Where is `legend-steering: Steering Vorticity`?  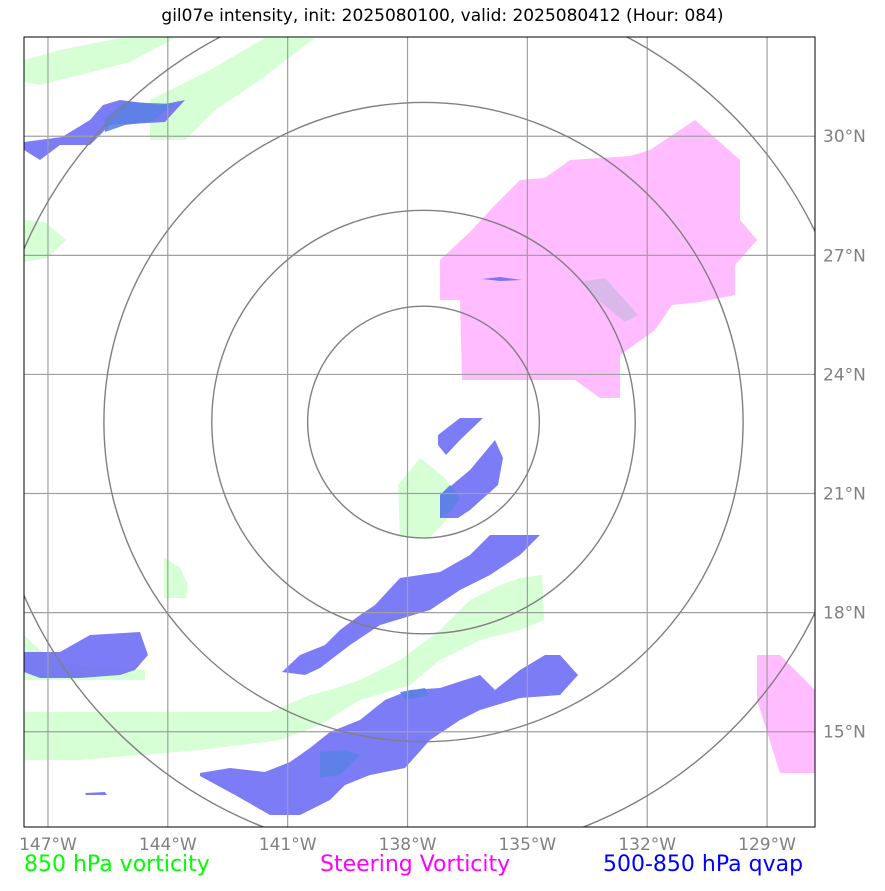
legend-steering: Steering Vorticity is located at coordinates (415, 864).